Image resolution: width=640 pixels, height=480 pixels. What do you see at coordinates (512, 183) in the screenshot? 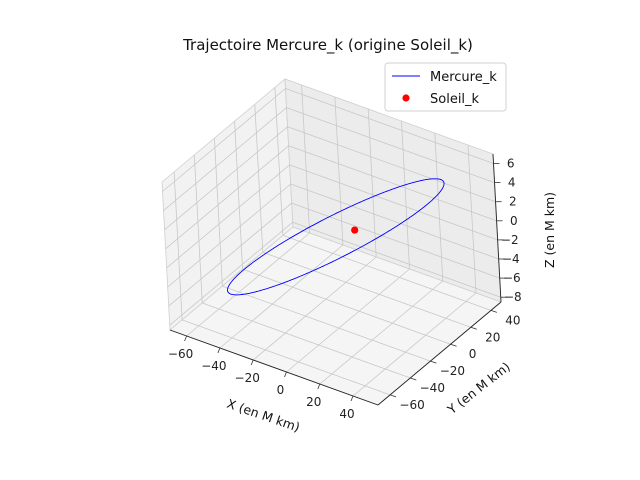
I see `z-tick-label: 4` at bounding box center [512, 183].